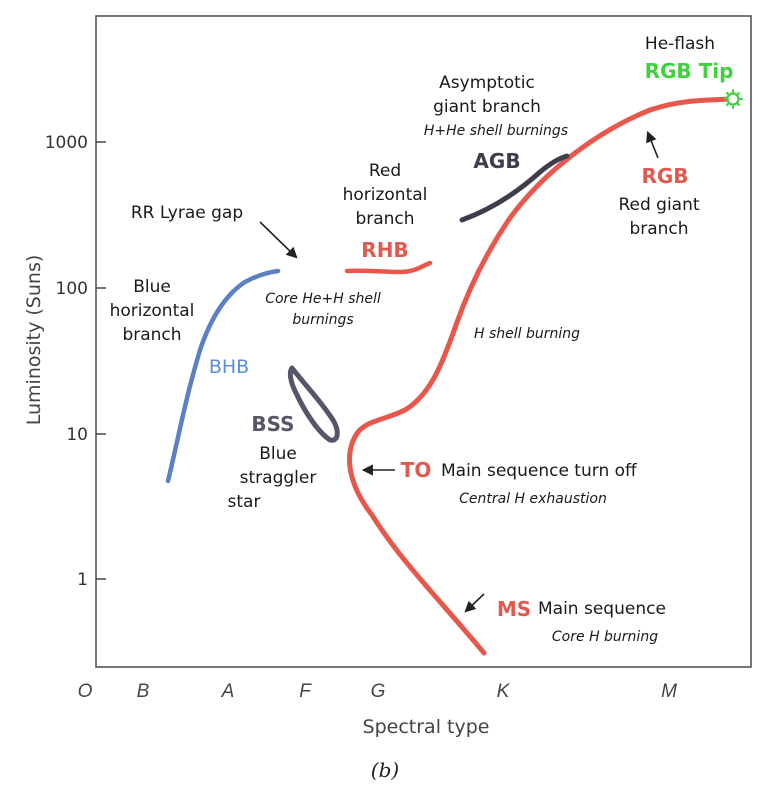 This screenshot has height=795, width=773. I want to click on bss-loop, so click(313, 404).